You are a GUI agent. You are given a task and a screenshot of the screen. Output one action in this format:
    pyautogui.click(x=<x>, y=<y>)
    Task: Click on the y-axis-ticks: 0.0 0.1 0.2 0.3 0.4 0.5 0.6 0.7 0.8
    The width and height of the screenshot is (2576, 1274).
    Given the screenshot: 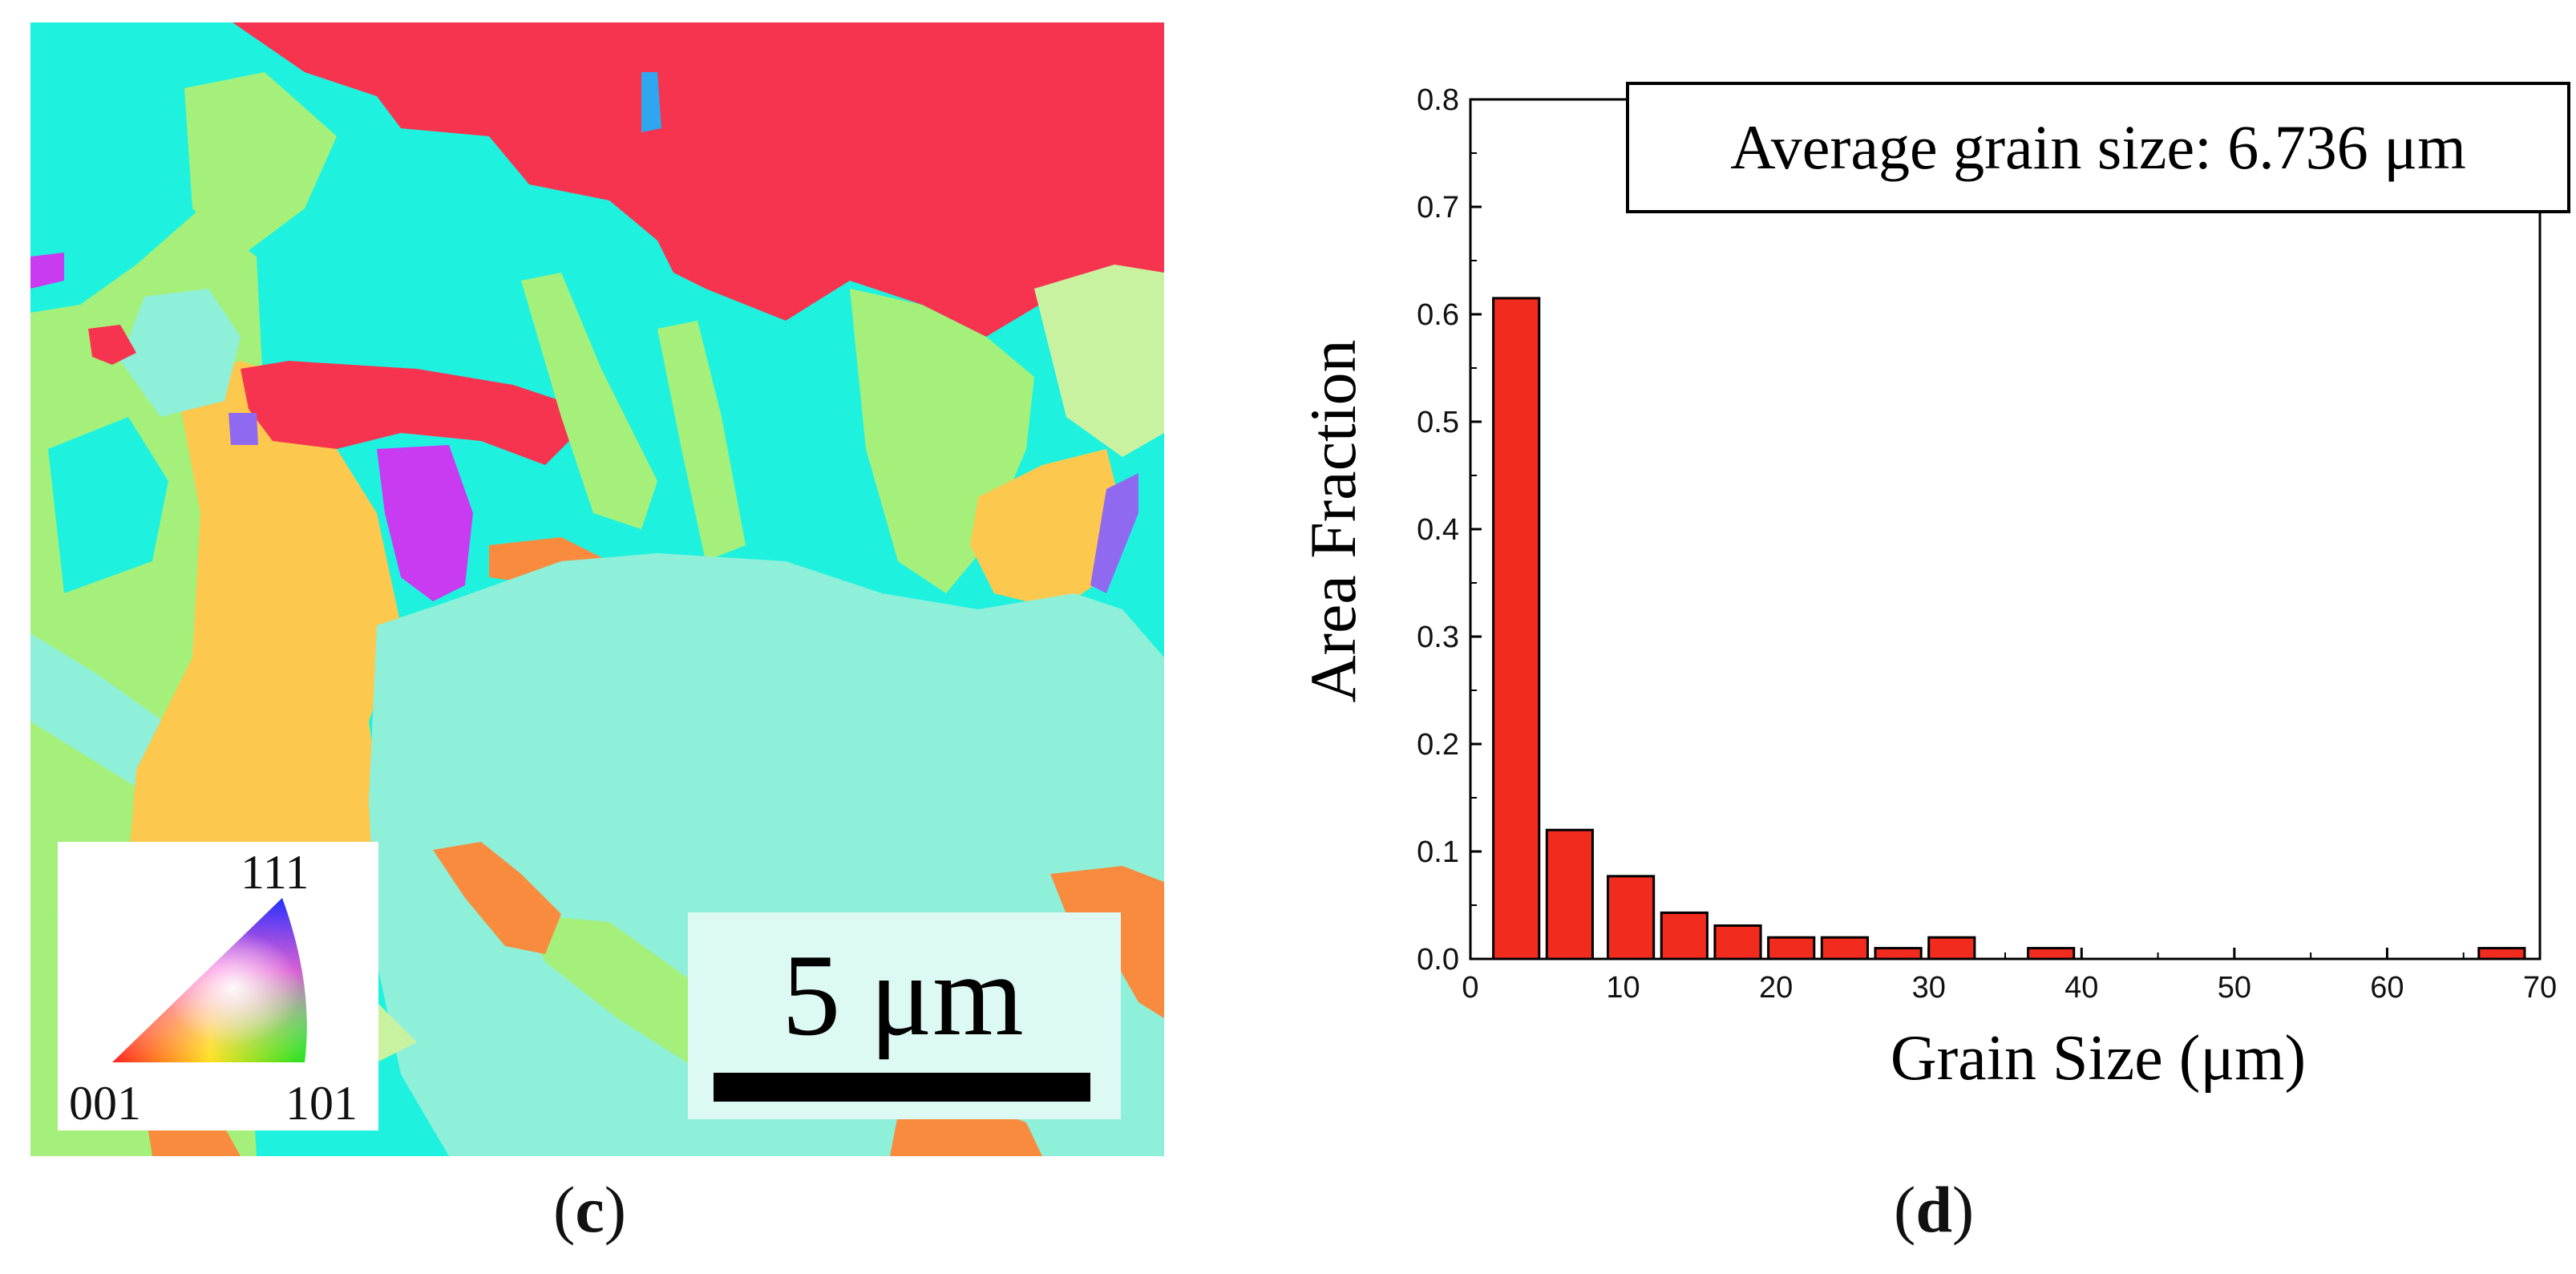 What is the action you would take?
    pyautogui.click(x=1449, y=530)
    